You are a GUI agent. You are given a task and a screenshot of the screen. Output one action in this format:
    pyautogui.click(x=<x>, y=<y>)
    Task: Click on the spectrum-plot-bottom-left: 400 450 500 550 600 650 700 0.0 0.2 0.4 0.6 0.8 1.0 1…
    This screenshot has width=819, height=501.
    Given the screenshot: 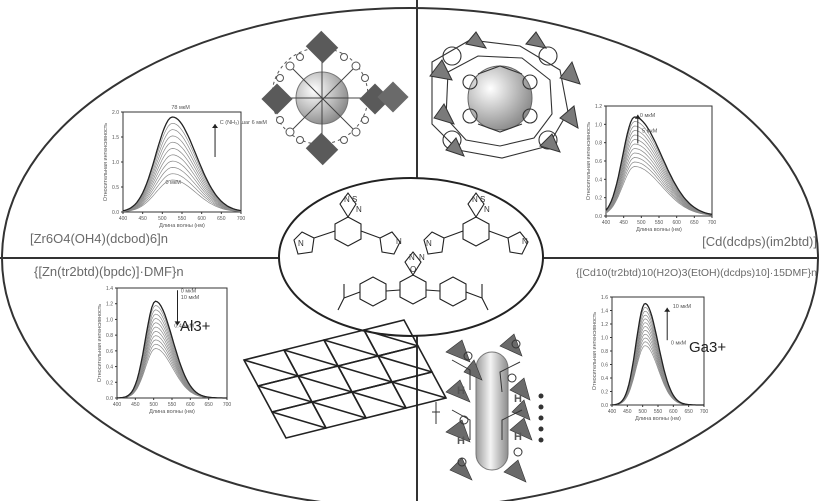 What is the action you would take?
    pyautogui.click(x=164, y=350)
    